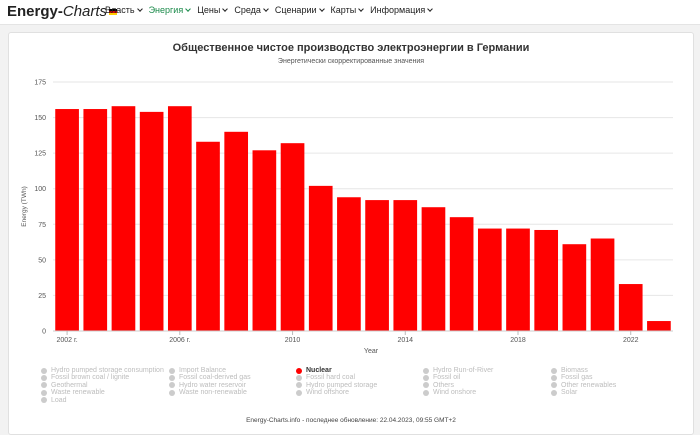  Describe the element at coordinates (489, 279) in the screenshot. I see `bar-2017` at that location.